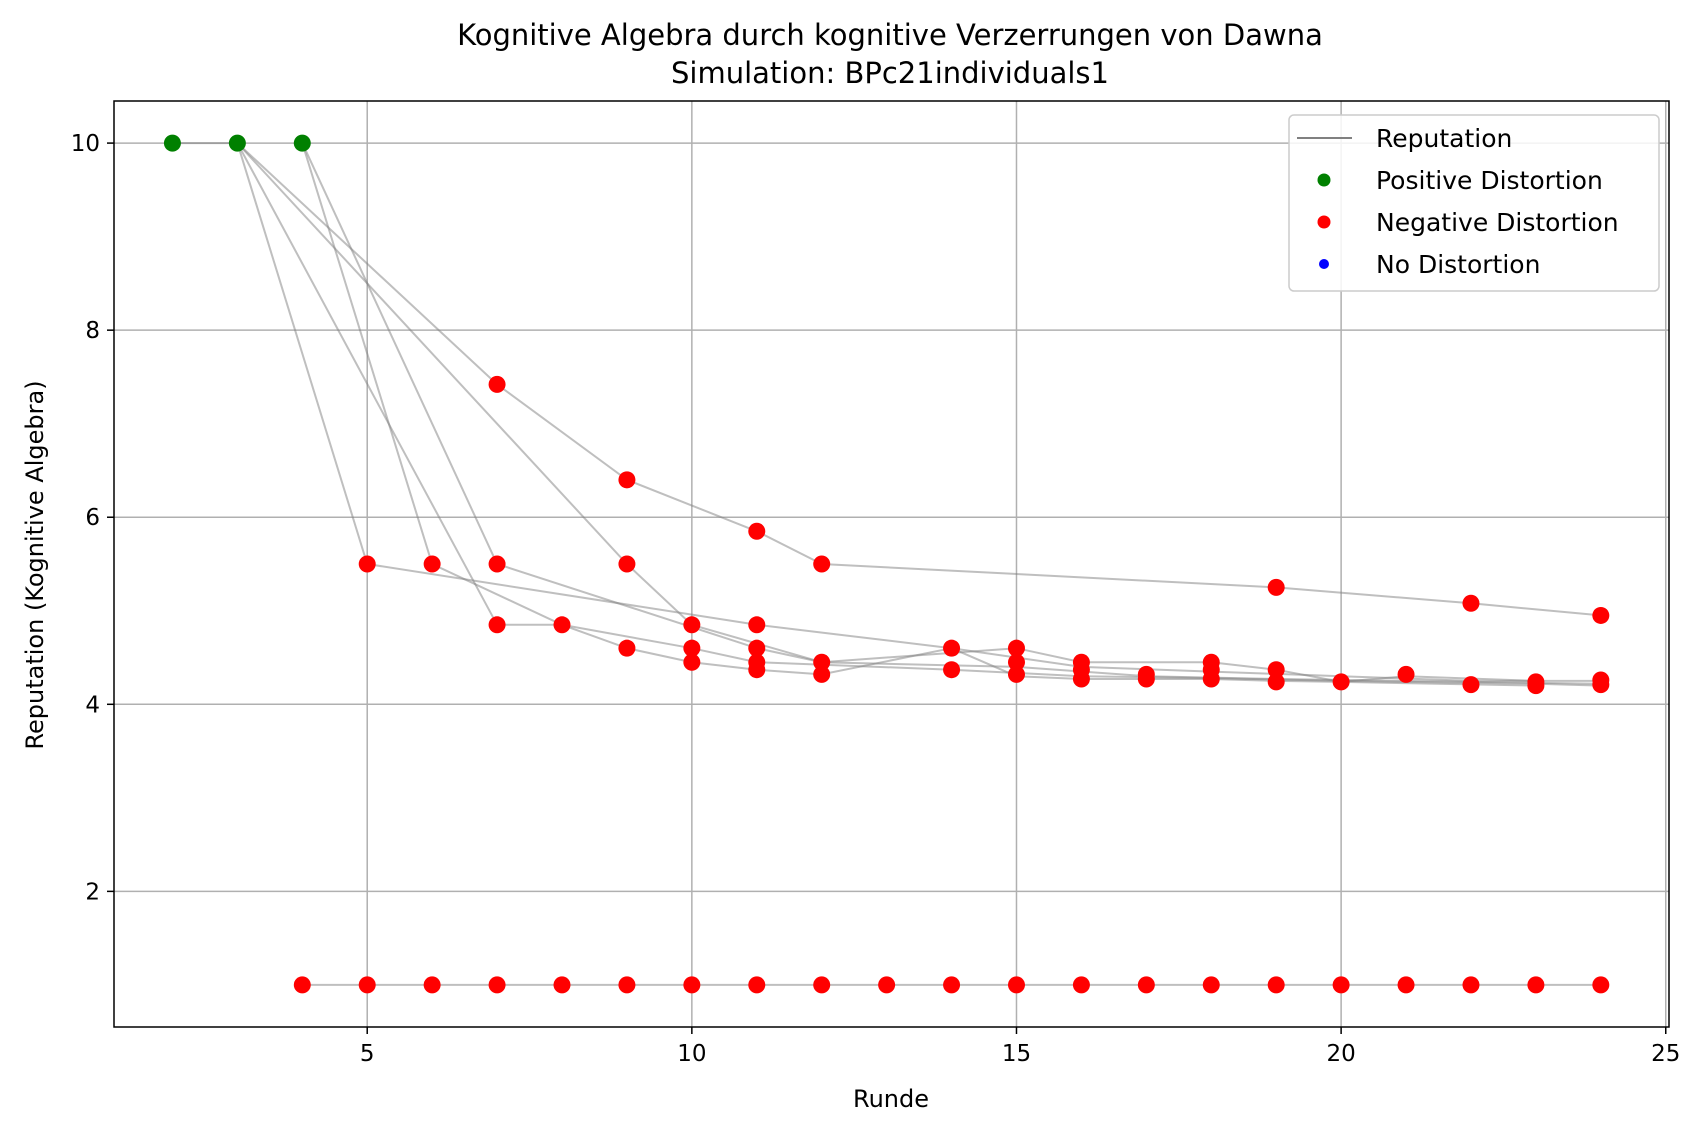 This screenshot has width=1695, height=1131. Describe the element at coordinates (92, 892) in the screenshot. I see `y-tick-label: 2` at that location.